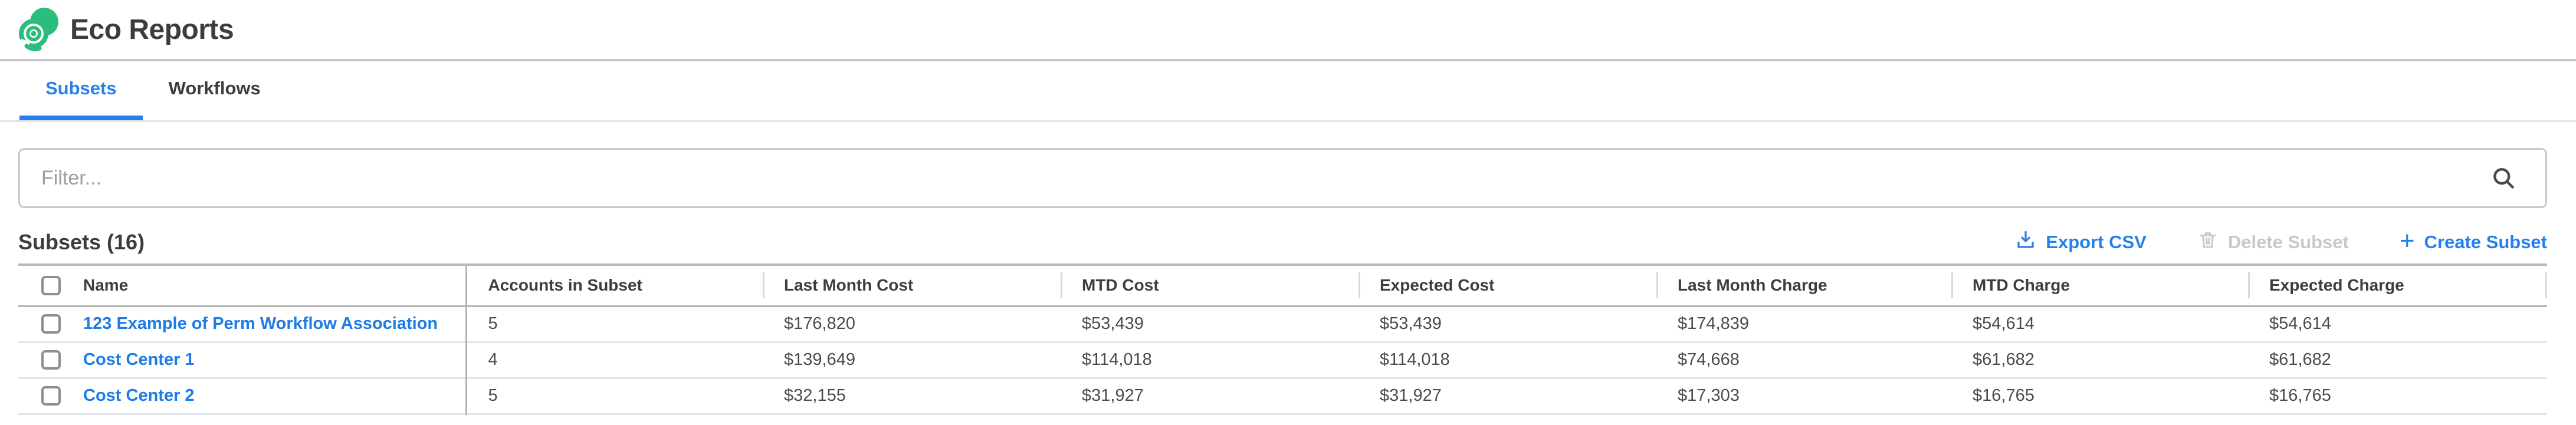 Image resolution: width=2576 pixels, height=425 pixels. Describe the element at coordinates (1288, 30) in the screenshot. I see `app-header: Eco Reports` at that location.